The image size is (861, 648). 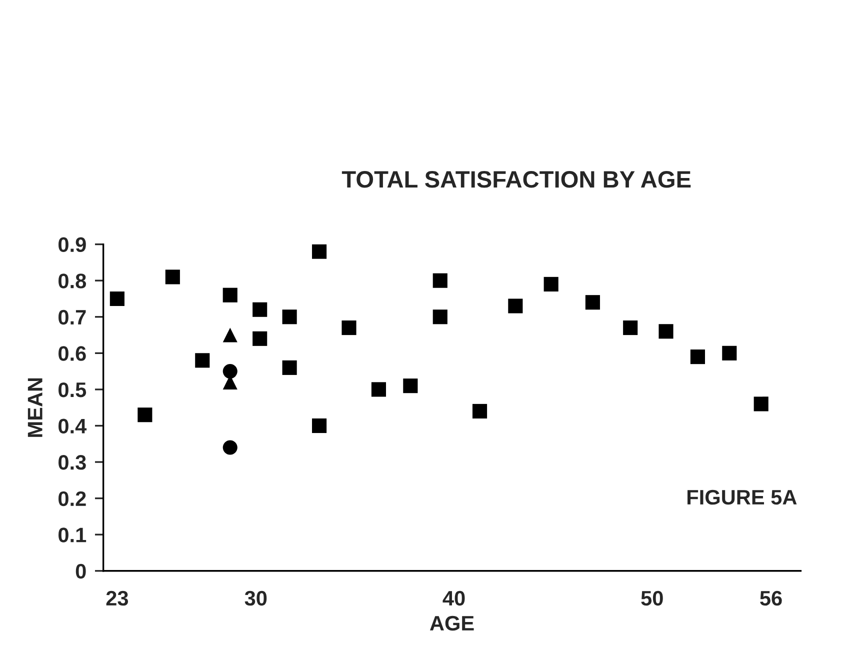 I want to click on y-tick-label: 0.4, so click(x=72, y=426).